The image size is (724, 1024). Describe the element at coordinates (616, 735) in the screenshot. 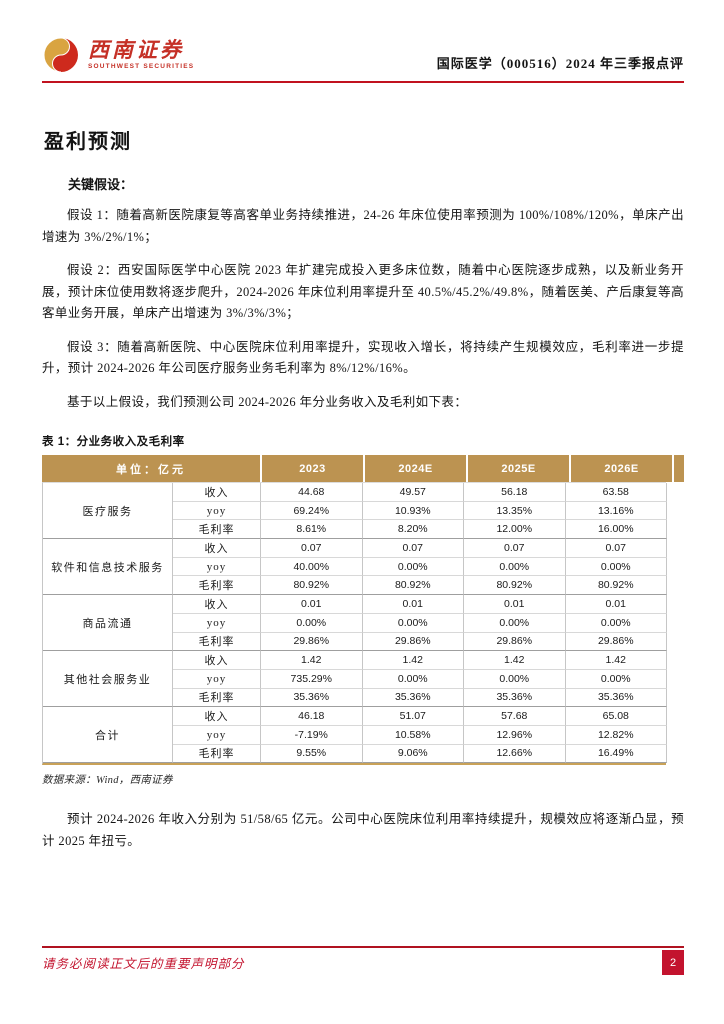

I see `table-value-cell: 12.82%` at that location.